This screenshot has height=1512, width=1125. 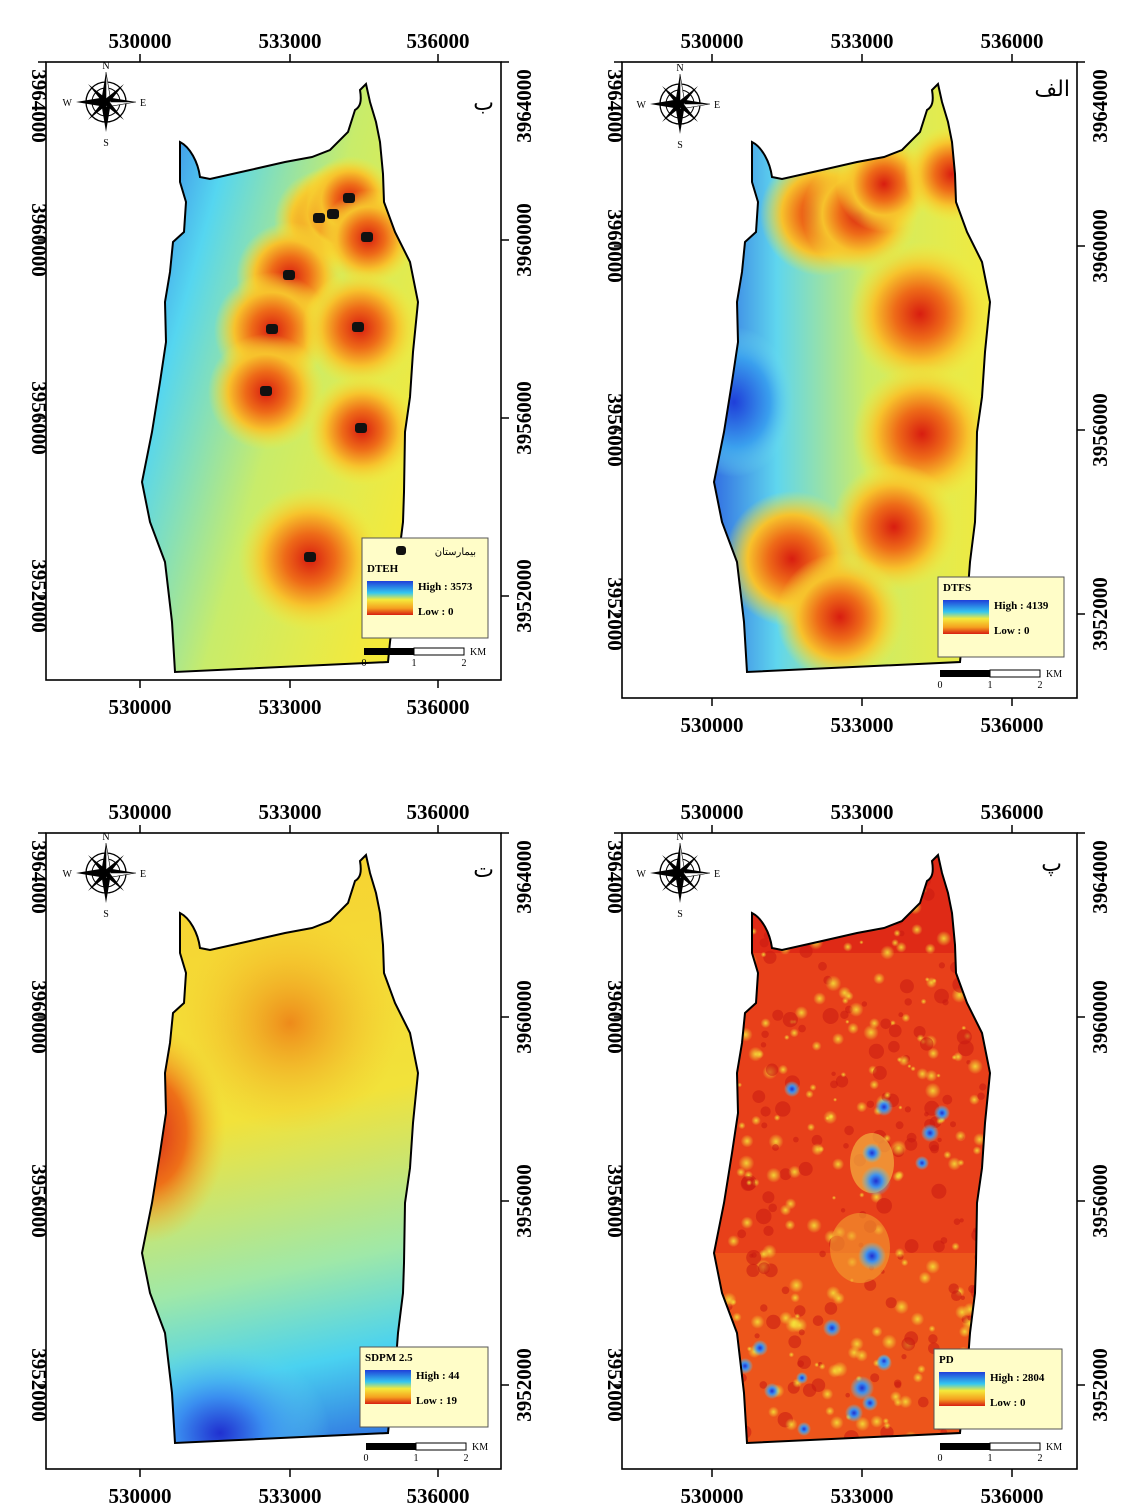 I want to click on panel-tag: الف, so click(x=1052, y=89).